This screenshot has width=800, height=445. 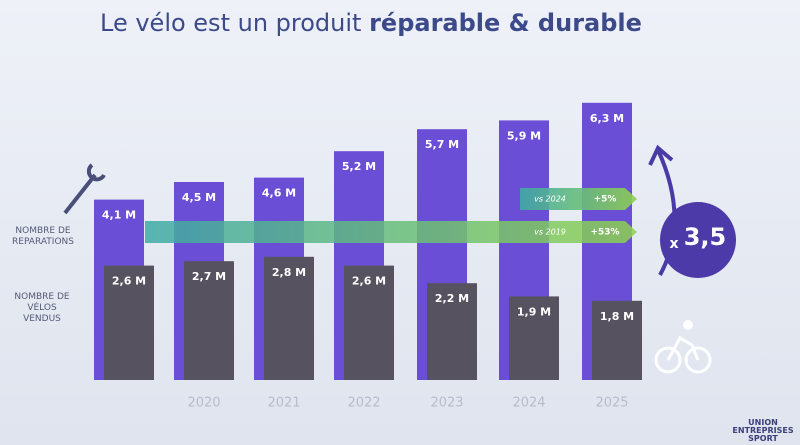 What do you see at coordinates (611, 403) in the screenshot?
I see `x-tick-label: 2025` at bounding box center [611, 403].